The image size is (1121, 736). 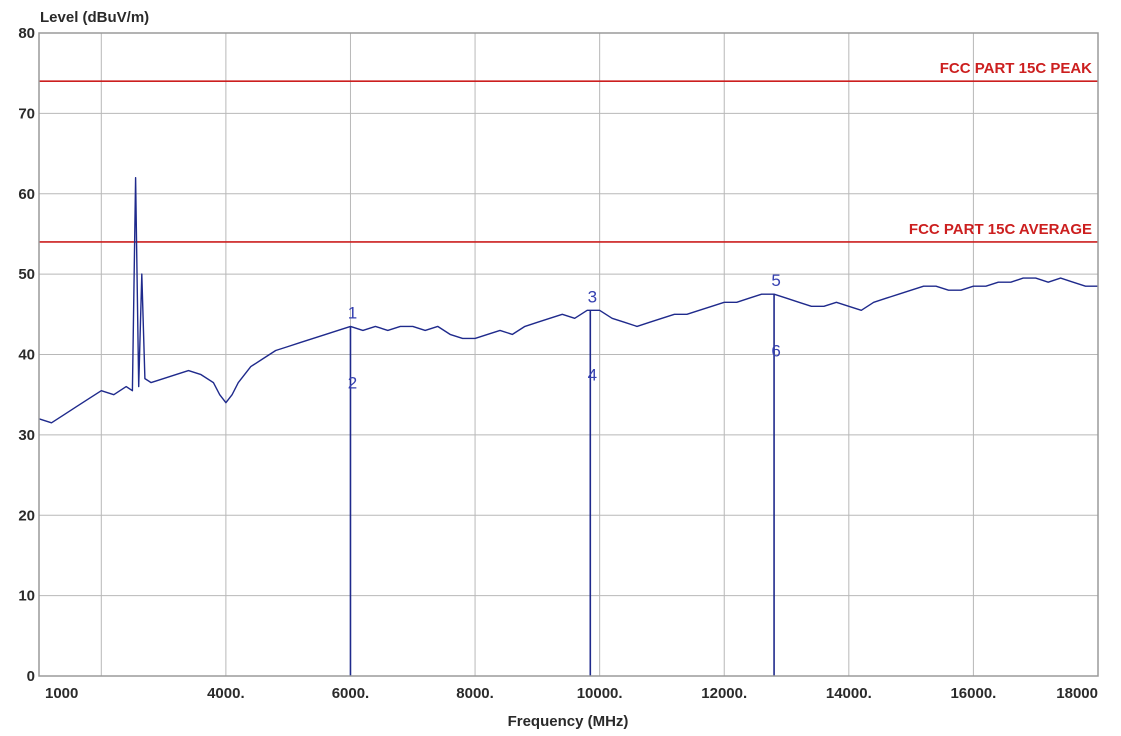 I want to click on y-tick-label: 50, so click(x=26, y=274).